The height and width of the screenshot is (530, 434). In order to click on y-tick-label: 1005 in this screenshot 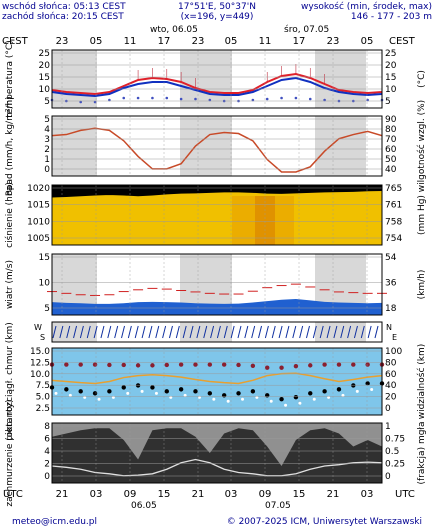, I will do `click(38, 239)`.